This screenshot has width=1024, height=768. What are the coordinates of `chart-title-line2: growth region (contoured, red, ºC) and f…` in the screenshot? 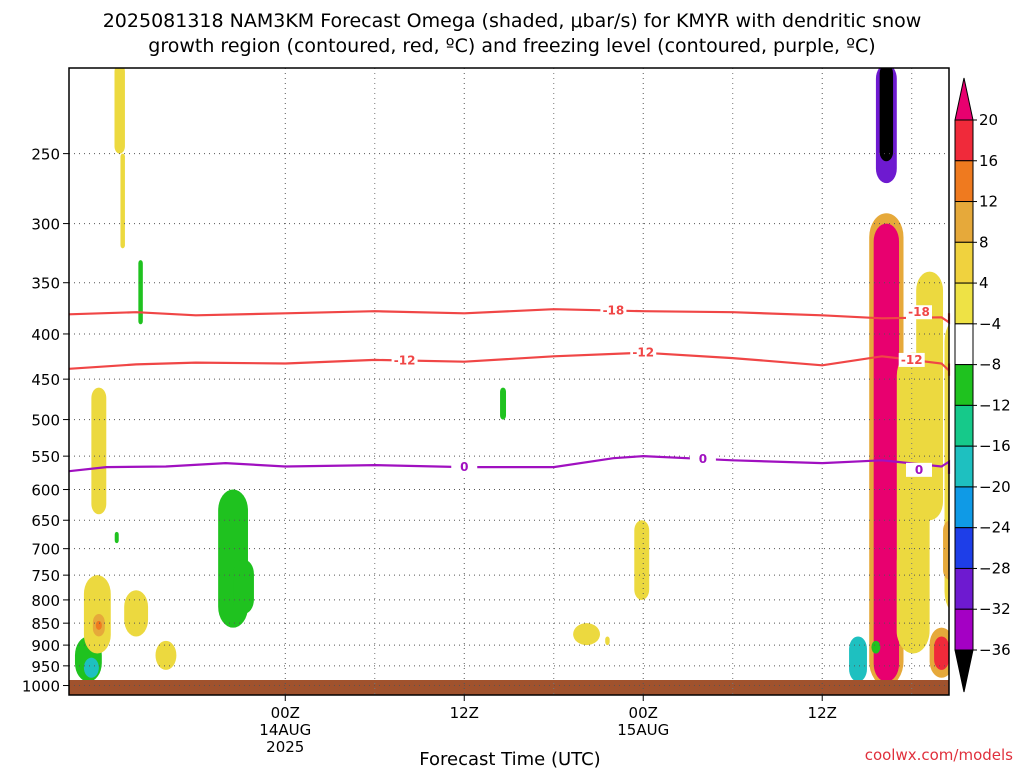 It's located at (511, 46).